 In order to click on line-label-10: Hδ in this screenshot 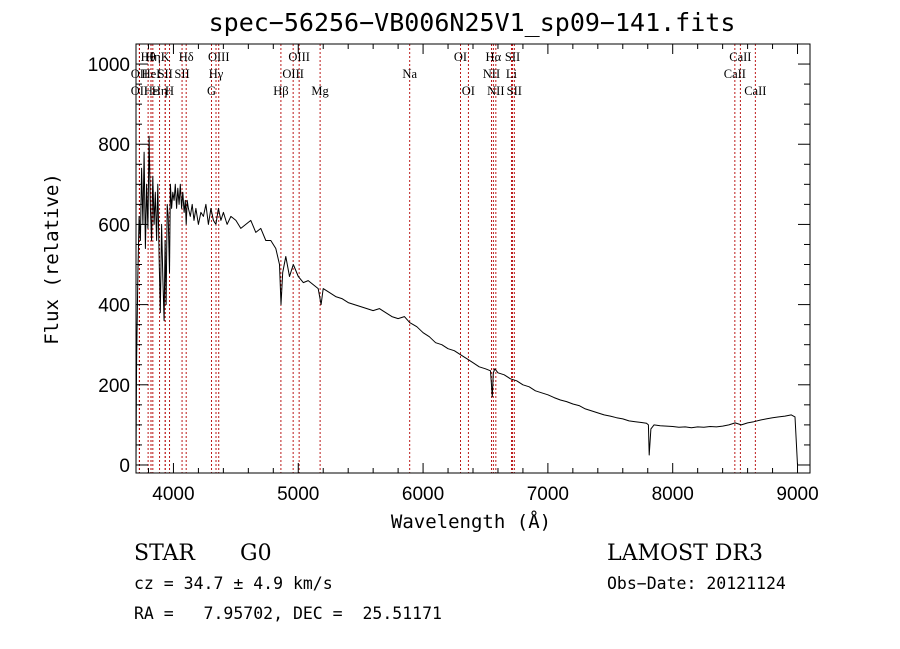, I will do `click(186, 57)`.